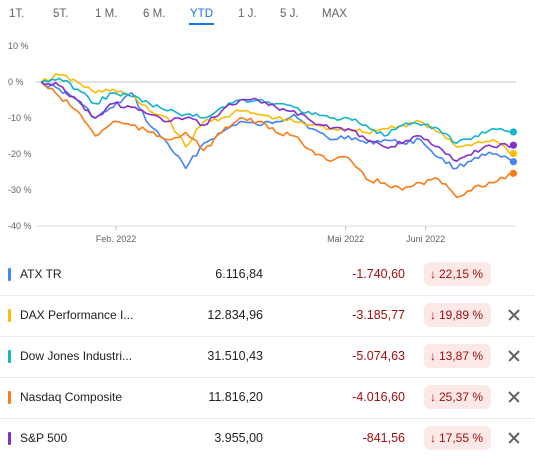  Describe the element at coordinates (267, 15) in the screenshot. I see `range-tabs: 1T. 5T. 1 M. 6 M. YTD 1 J. 5 J. MAX` at that location.